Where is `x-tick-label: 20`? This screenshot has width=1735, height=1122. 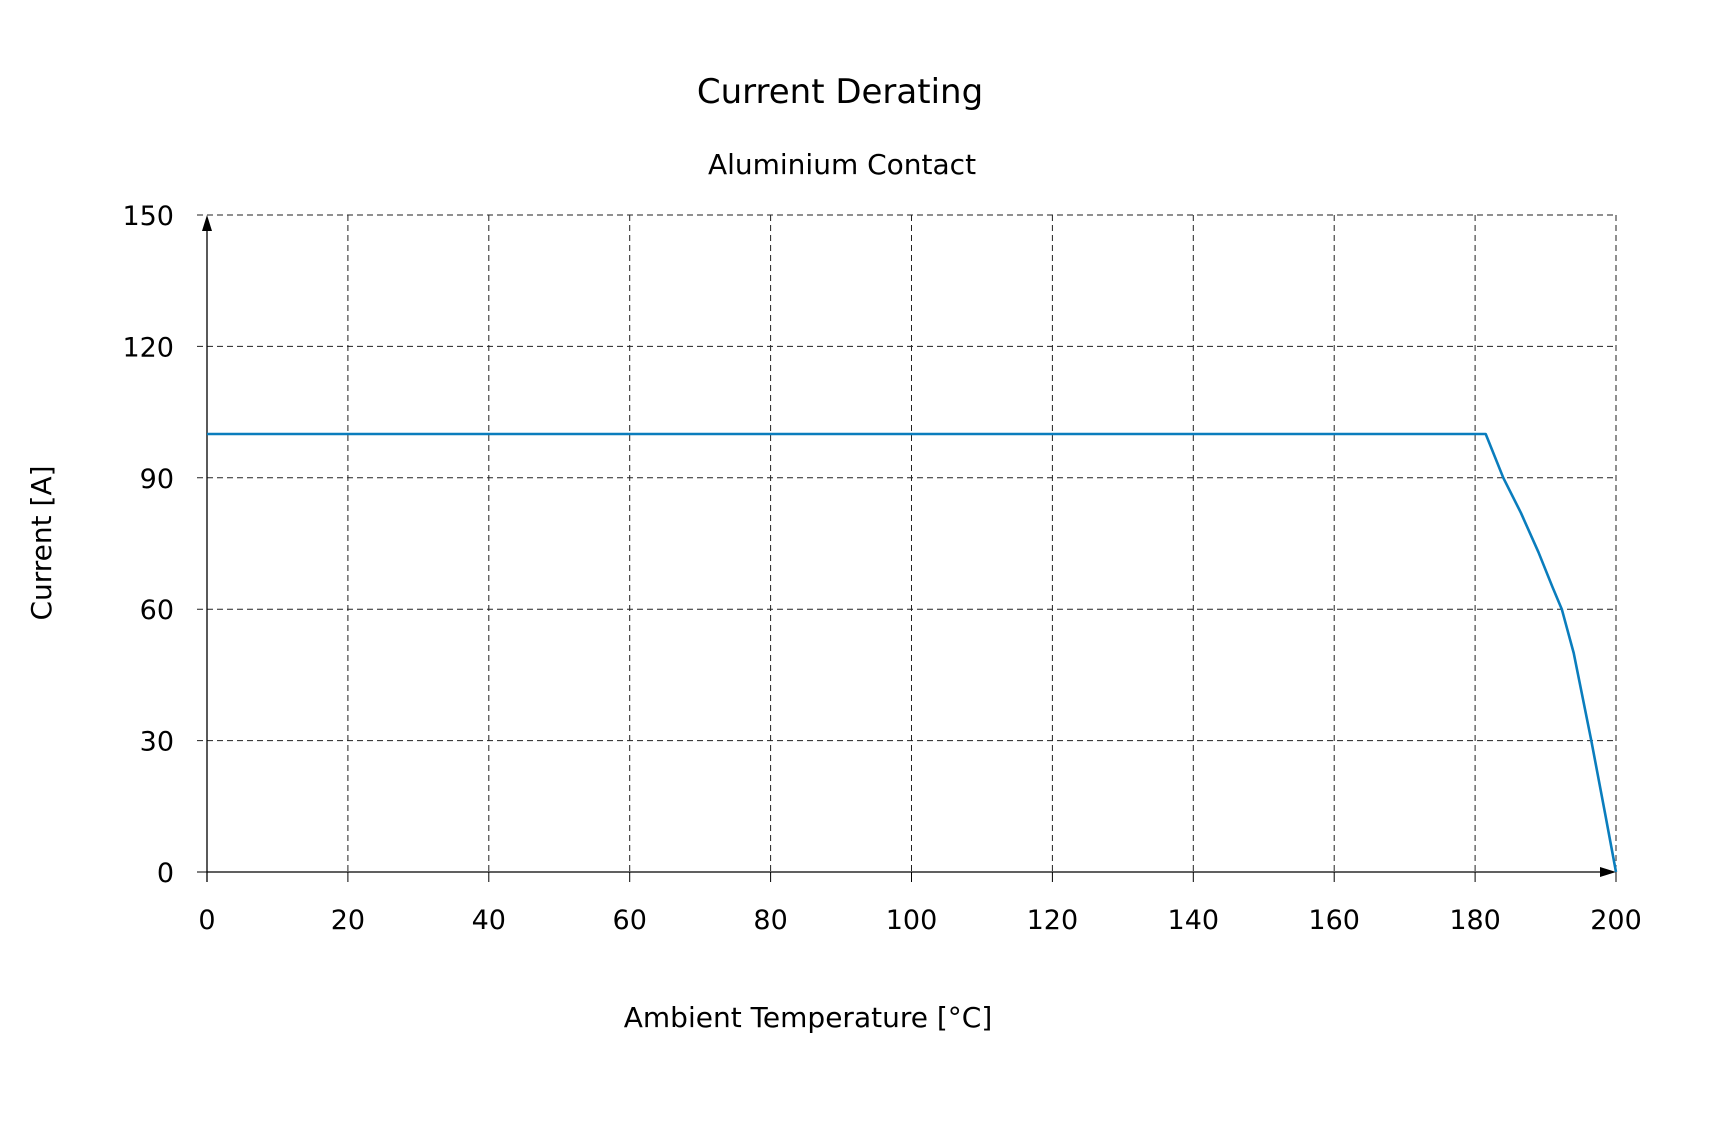 x-tick-label: 20 is located at coordinates (348, 920).